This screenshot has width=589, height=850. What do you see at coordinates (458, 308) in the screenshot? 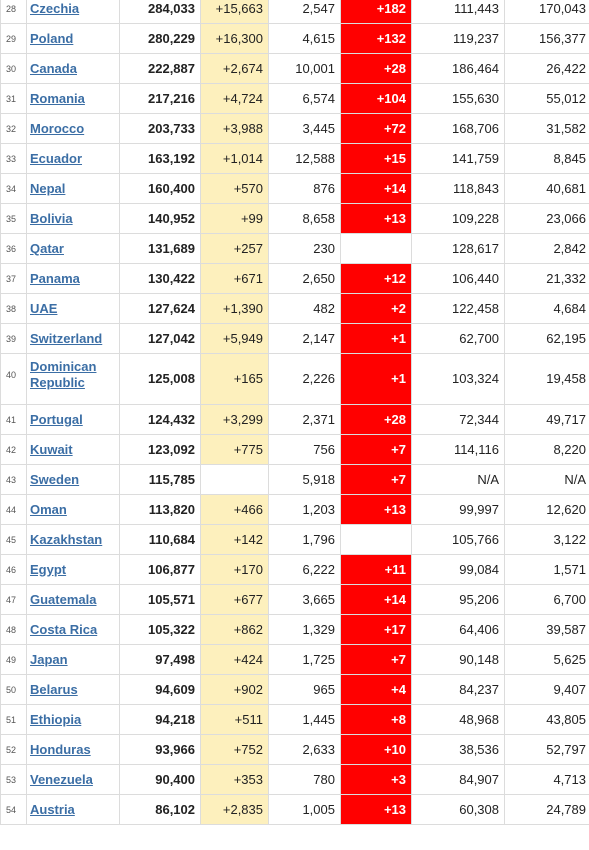
I see `total-recovered-cell: 122,458` at bounding box center [458, 308].